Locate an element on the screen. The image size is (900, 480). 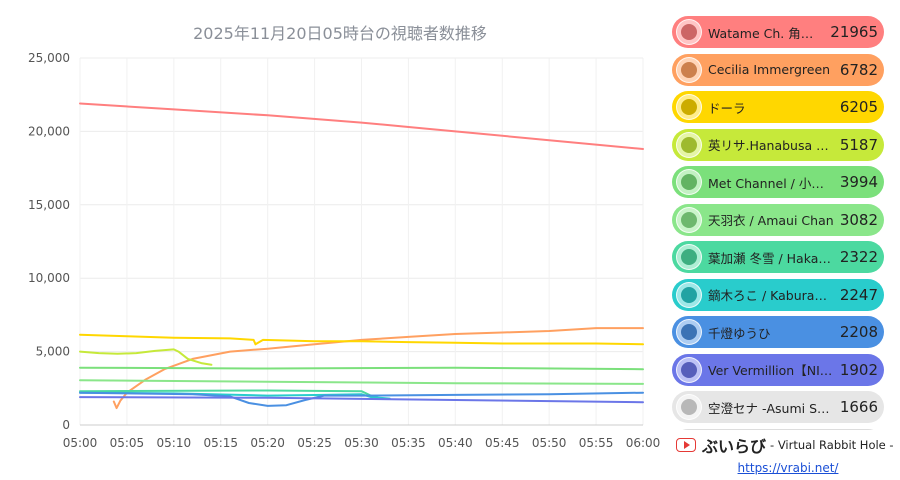
legend-viewer-count: 3082 is located at coordinates (858, 219).